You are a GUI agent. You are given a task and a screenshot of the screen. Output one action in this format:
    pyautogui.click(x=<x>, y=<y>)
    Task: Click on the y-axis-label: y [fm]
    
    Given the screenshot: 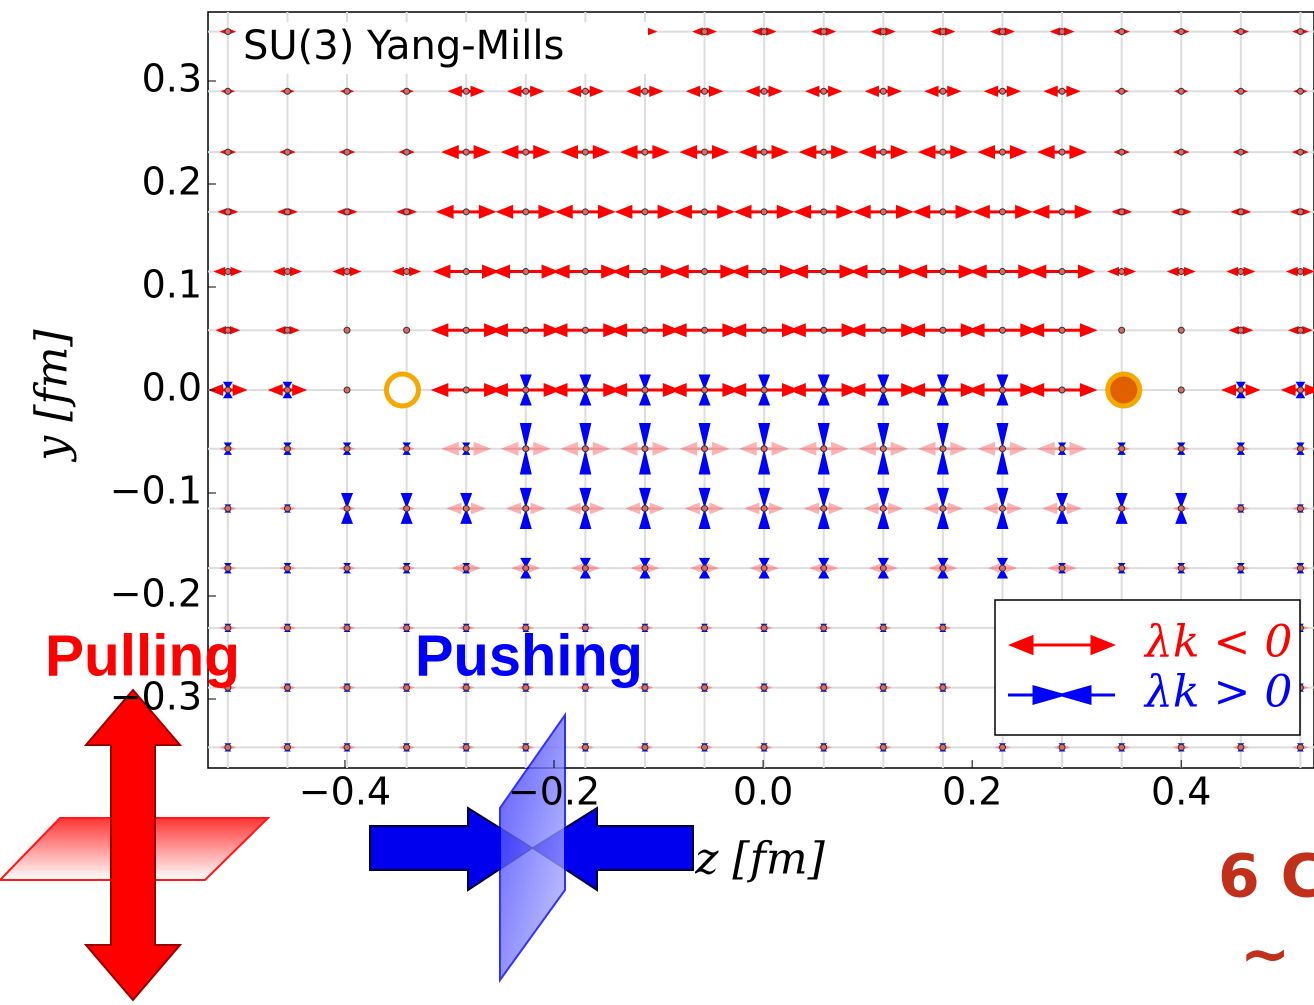 What is the action you would take?
    pyautogui.click(x=52, y=396)
    